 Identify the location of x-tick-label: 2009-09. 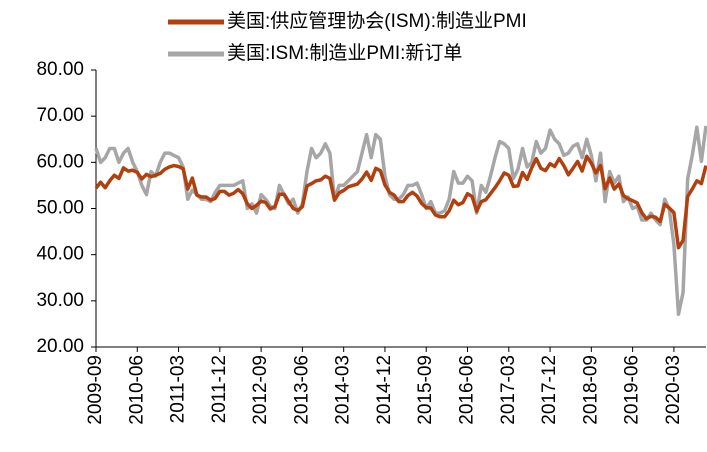
(95, 390).